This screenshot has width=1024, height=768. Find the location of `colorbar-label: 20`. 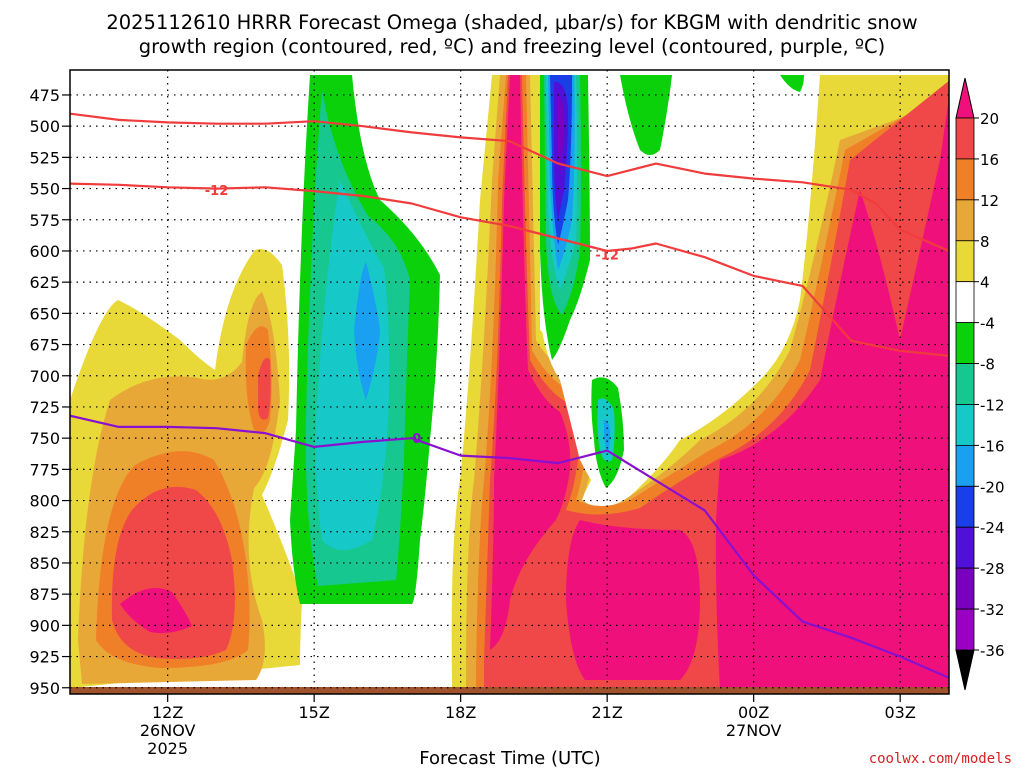

colorbar-label: 20 is located at coordinates (989, 119).